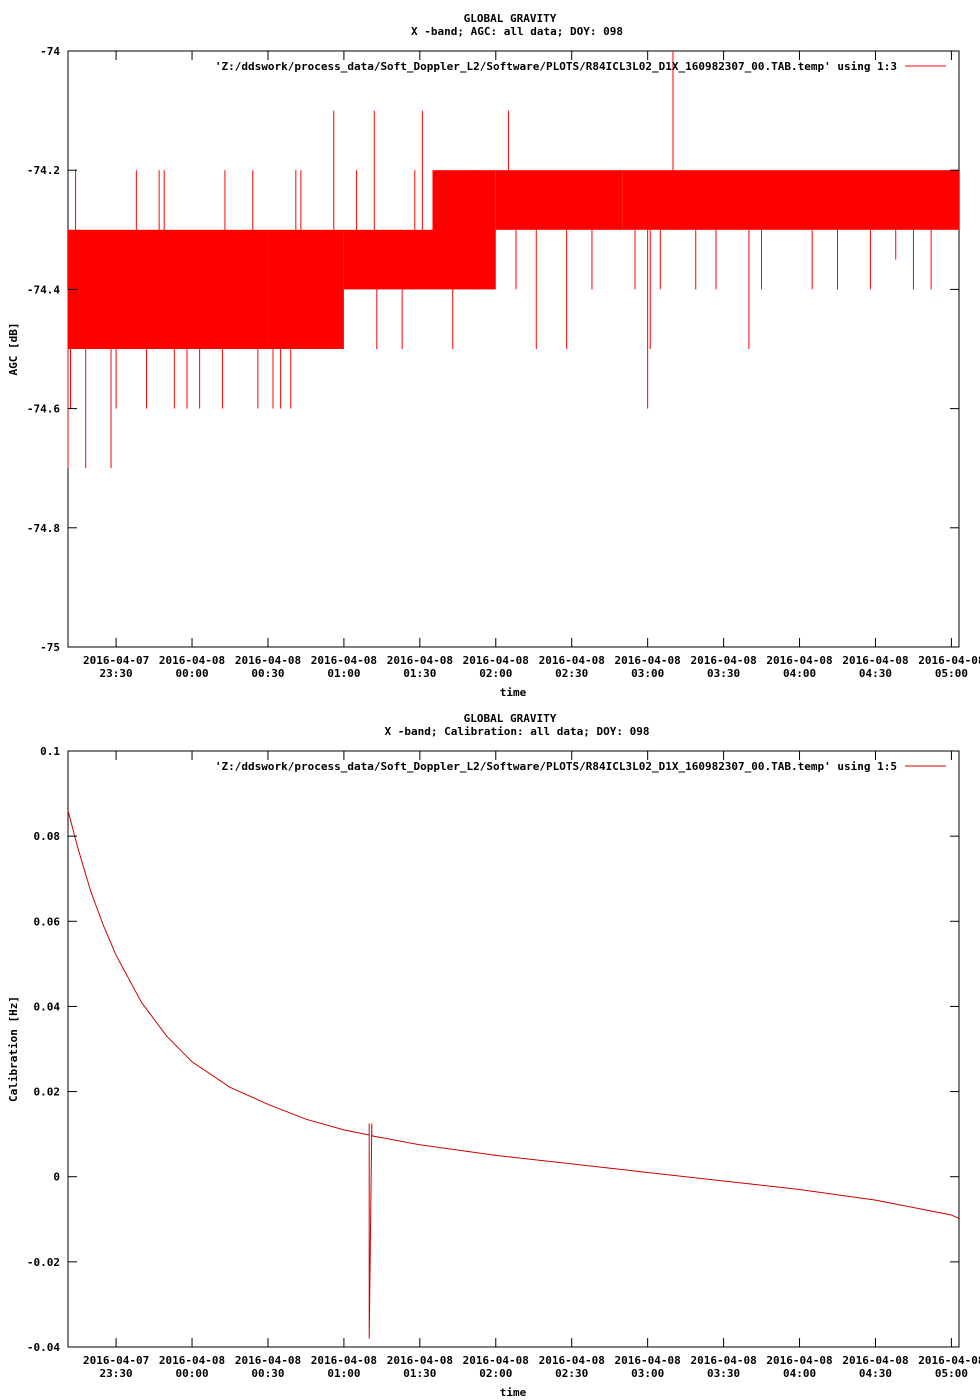  What do you see at coordinates (43, 409) in the screenshot?
I see `y-tick-label: -74.6` at bounding box center [43, 409].